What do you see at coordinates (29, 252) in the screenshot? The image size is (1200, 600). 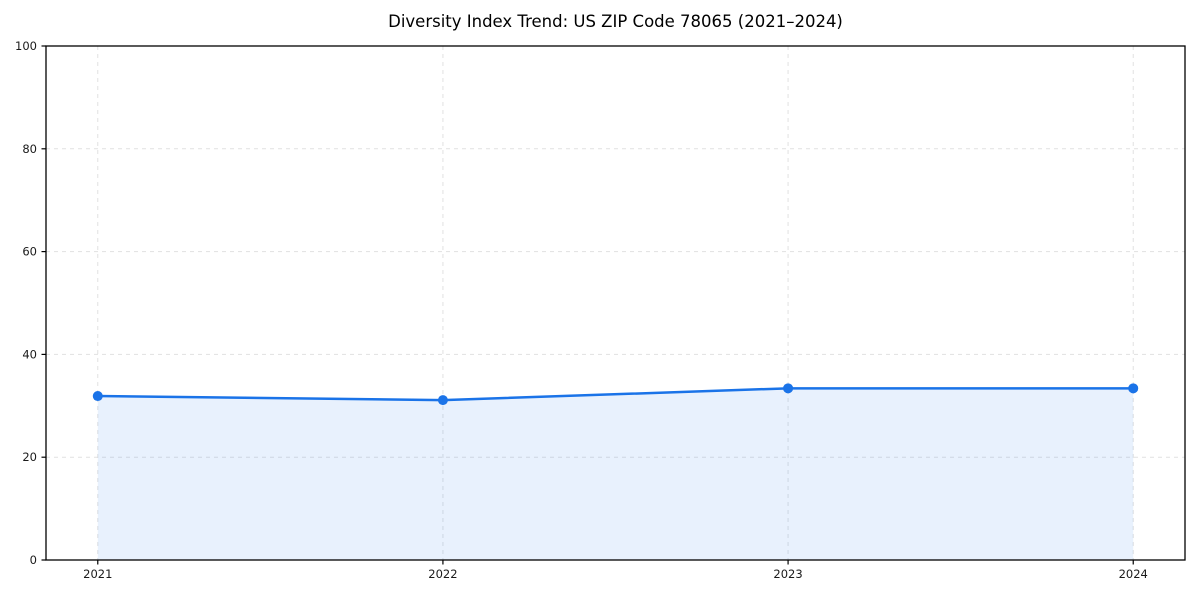 I see `y-axis-tick-label: 60` at bounding box center [29, 252].